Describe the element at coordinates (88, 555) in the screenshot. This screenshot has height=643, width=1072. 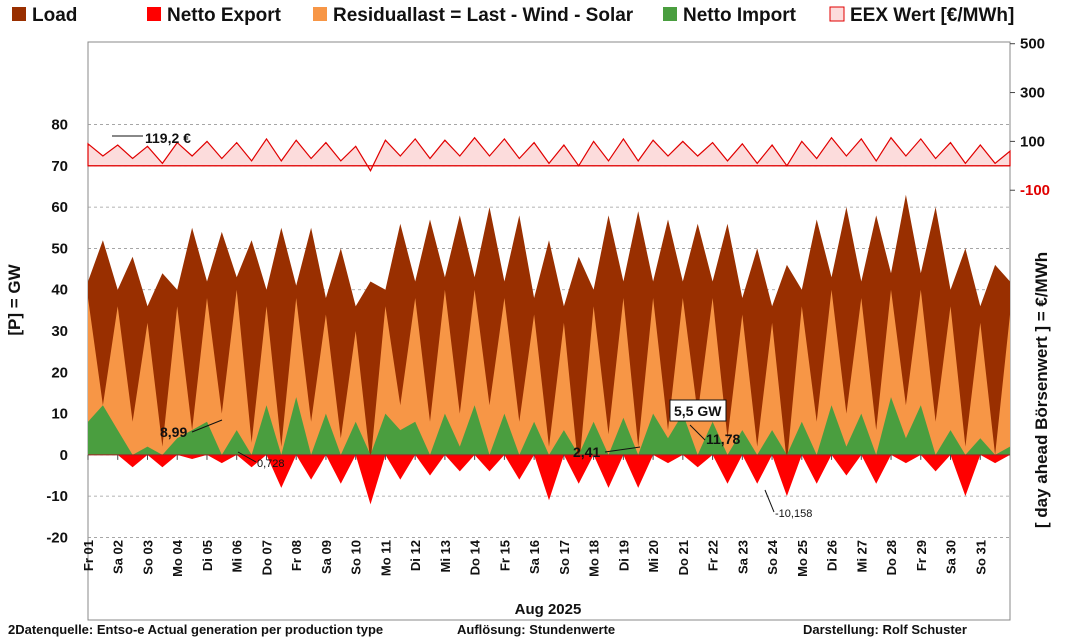
I see `x-tick-label: Fr 01` at that location.